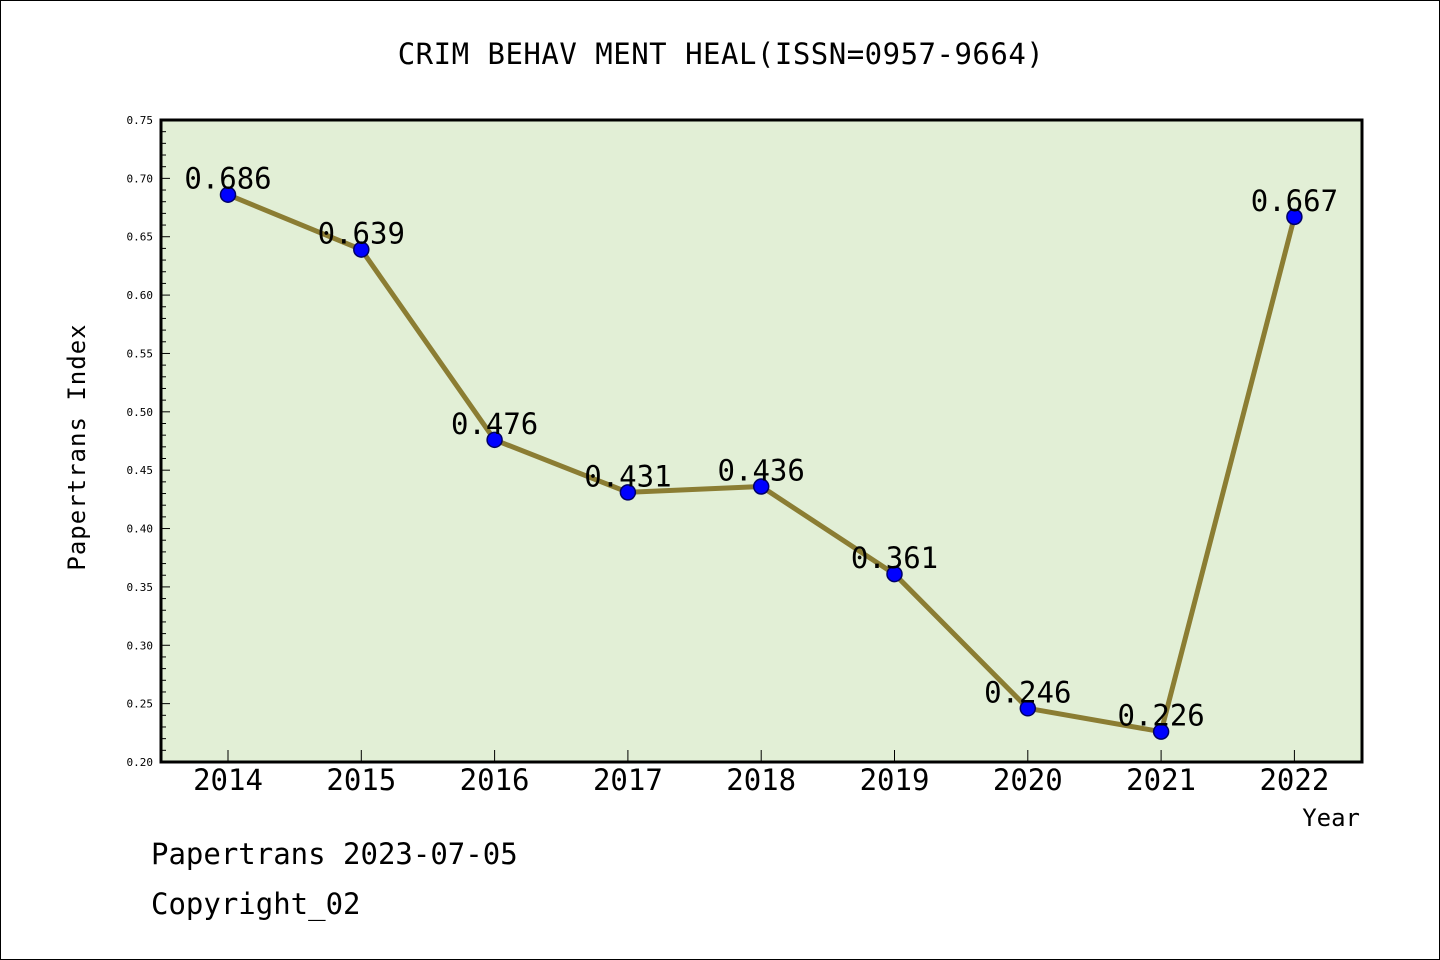 Image resolution: width=1440 pixels, height=960 pixels. Describe the element at coordinates (228, 780) in the screenshot. I see `x-tick-label: 2014` at that location.